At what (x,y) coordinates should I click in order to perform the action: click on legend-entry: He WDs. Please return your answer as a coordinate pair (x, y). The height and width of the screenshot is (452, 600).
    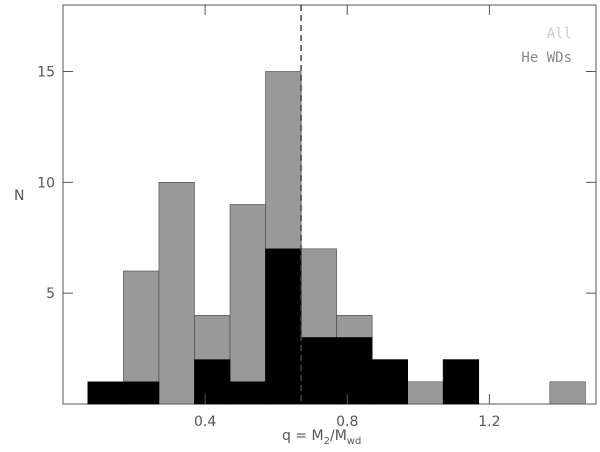
    Looking at the image, I should click on (546, 58).